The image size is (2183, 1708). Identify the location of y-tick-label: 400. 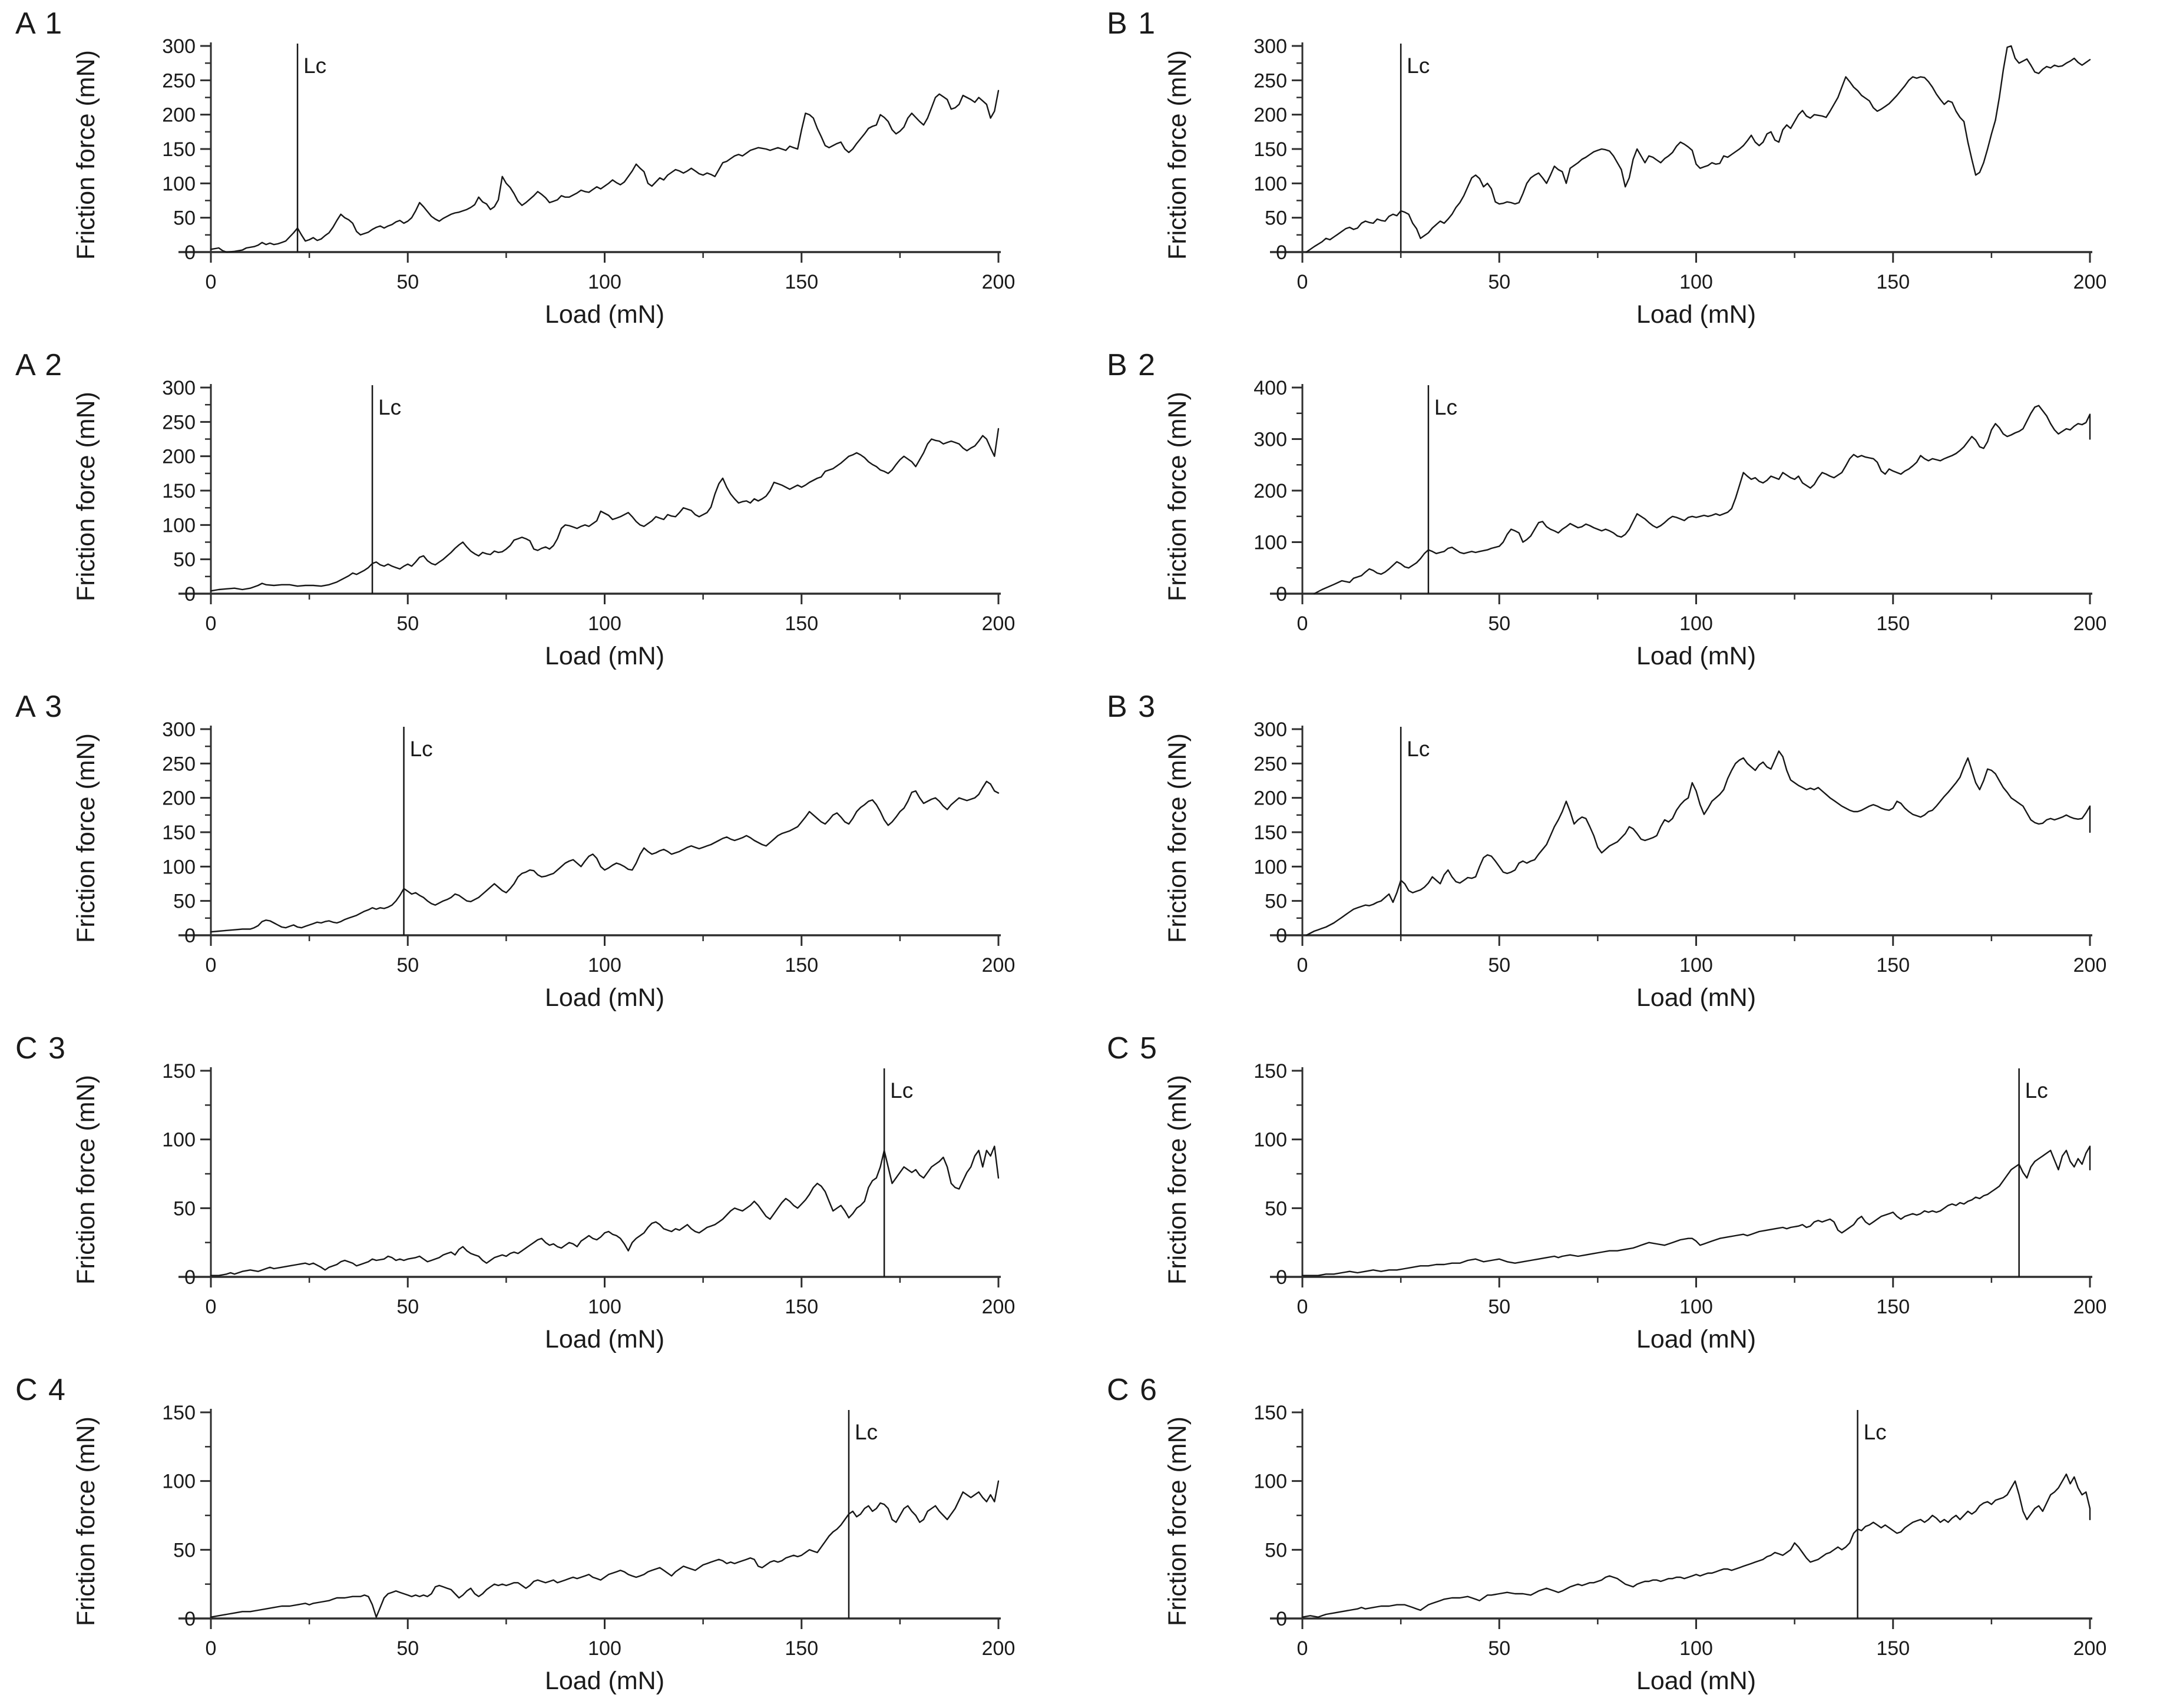
(1270, 388).